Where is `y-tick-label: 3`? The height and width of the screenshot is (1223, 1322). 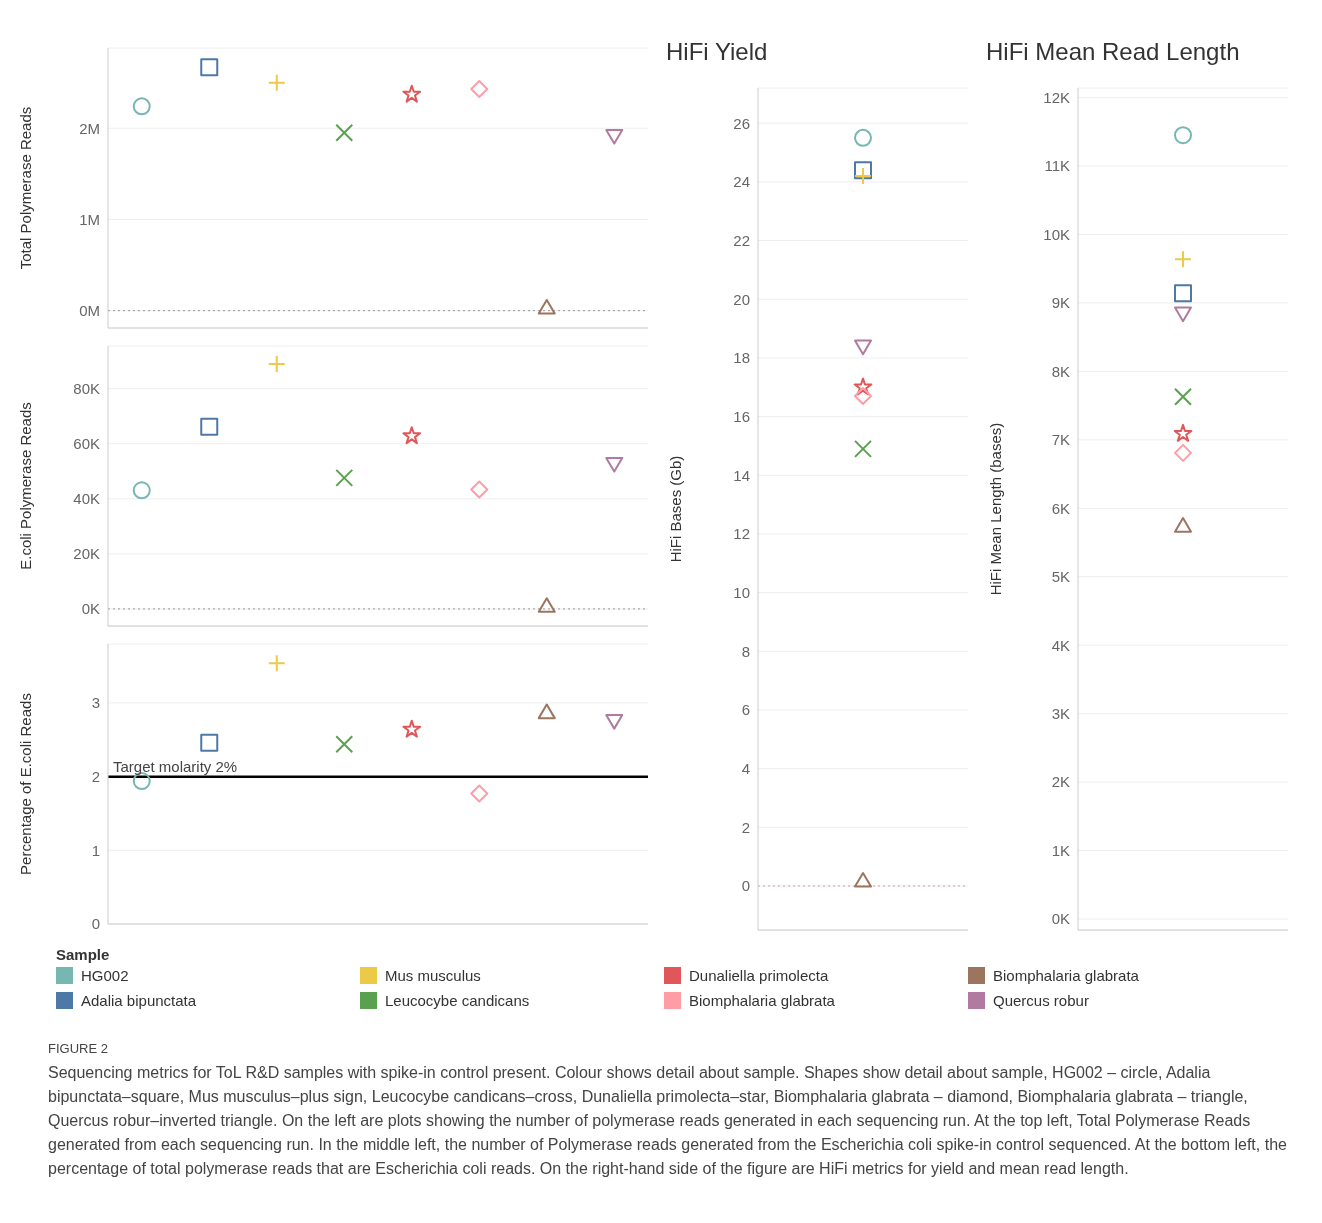
y-tick-label: 3 is located at coordinates (95, 703).